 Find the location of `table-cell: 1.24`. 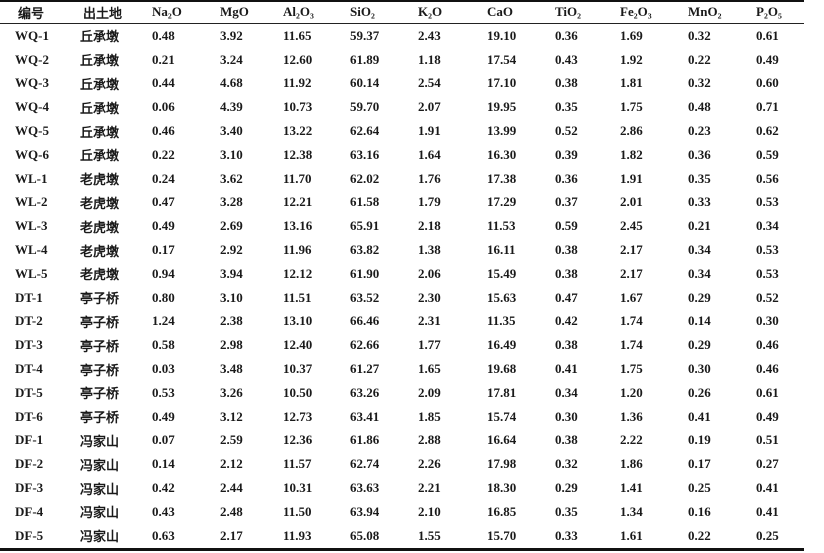

table-cell: 1.24 is located at coordinates (163, 321).